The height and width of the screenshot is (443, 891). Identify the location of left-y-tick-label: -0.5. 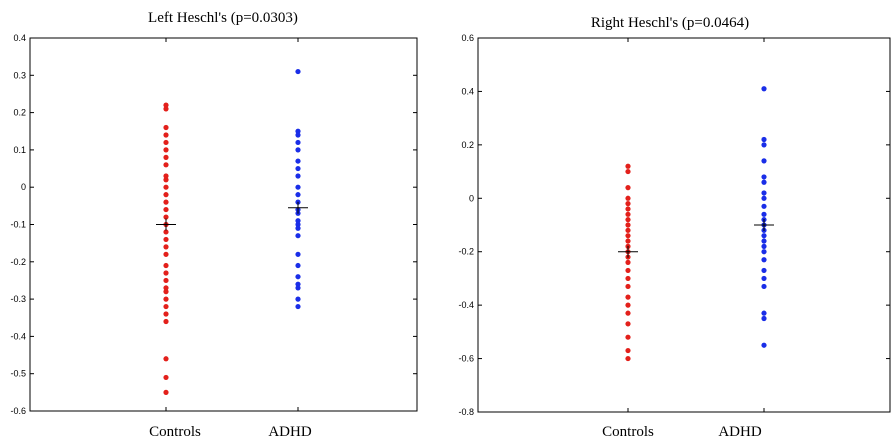
(18, 374).